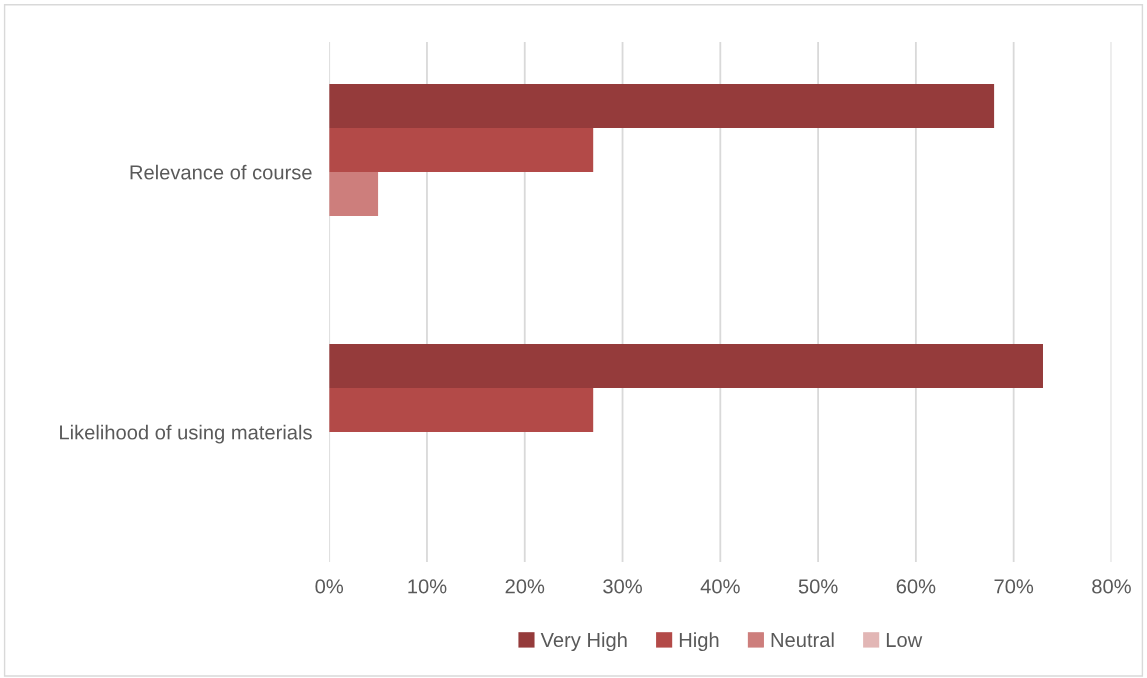  What do you see at coordinates (916, 586) in the screenshot?
I see `x-tick-label: 60%` at bounding box center [916, 586].